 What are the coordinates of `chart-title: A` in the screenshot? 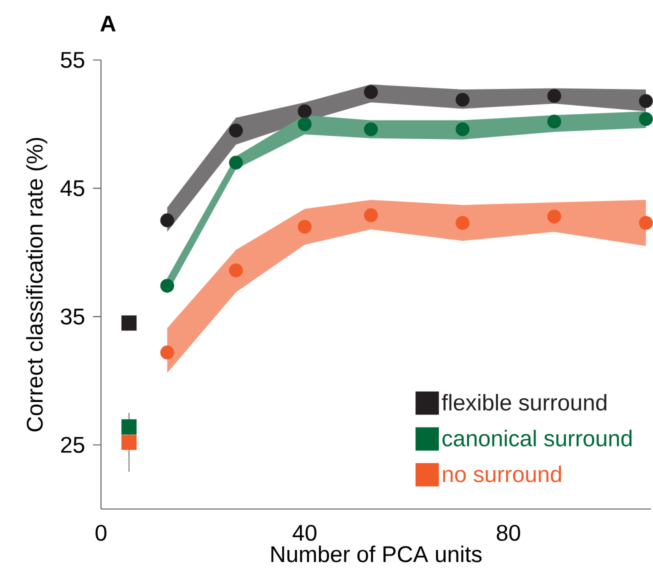 It's located at (108, 24).